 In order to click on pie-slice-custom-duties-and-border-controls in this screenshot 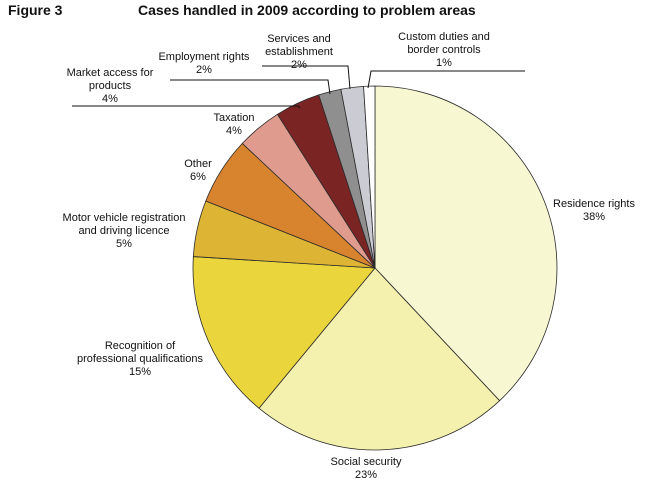, I will do `click(369, 177)`.